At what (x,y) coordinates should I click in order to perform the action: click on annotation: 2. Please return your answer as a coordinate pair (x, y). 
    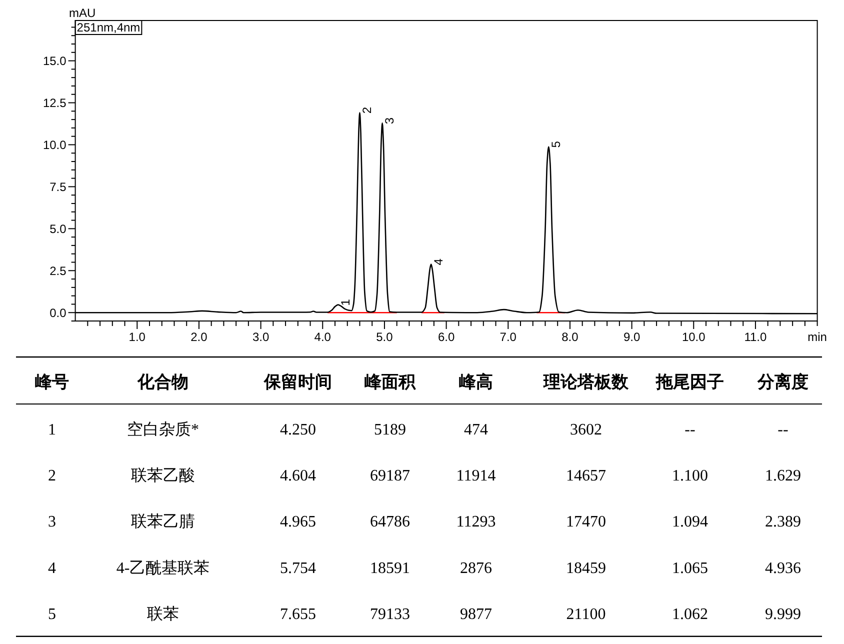
    Looking at the image, I should click on (367, 110).